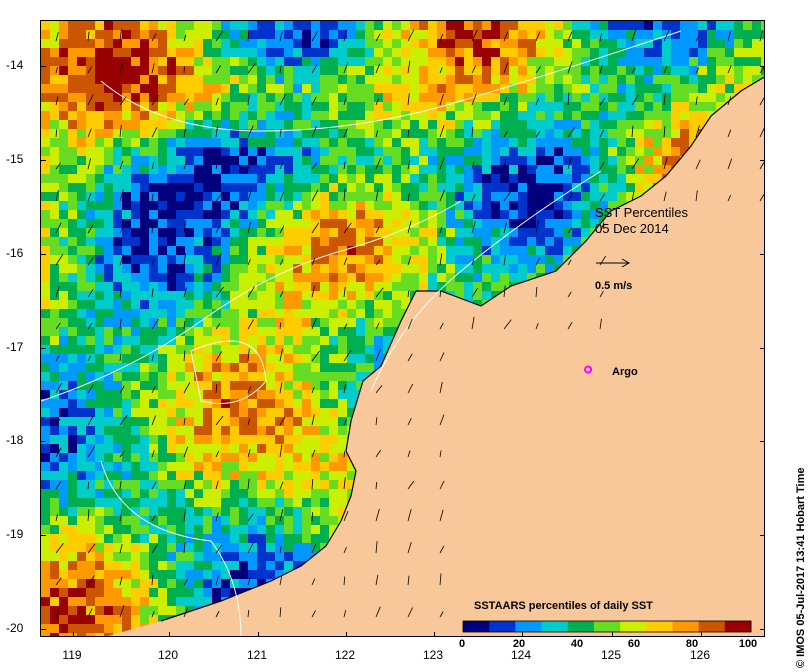  I want to click on lat-tick-label: -17, so click(15, 347).